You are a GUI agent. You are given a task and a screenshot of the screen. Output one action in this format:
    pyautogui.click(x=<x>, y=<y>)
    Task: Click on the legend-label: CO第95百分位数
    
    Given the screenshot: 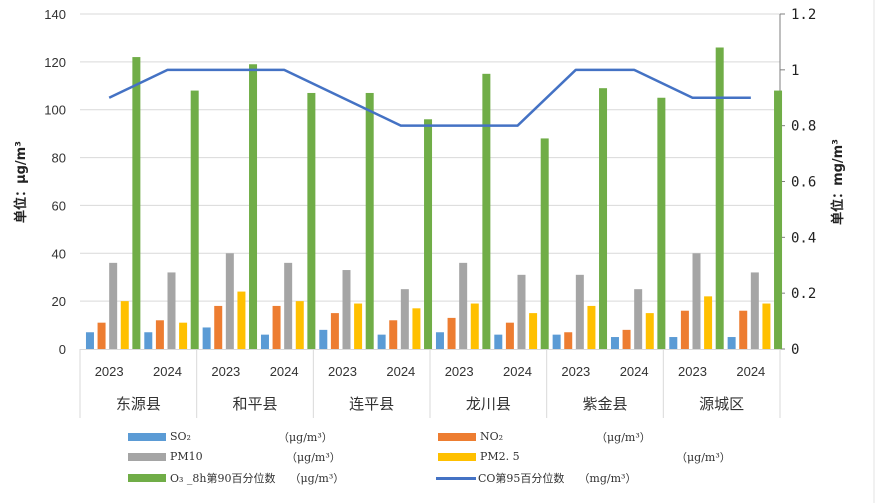 What is the action you would take?
    pyautogui.click(x=521, y=478)
    